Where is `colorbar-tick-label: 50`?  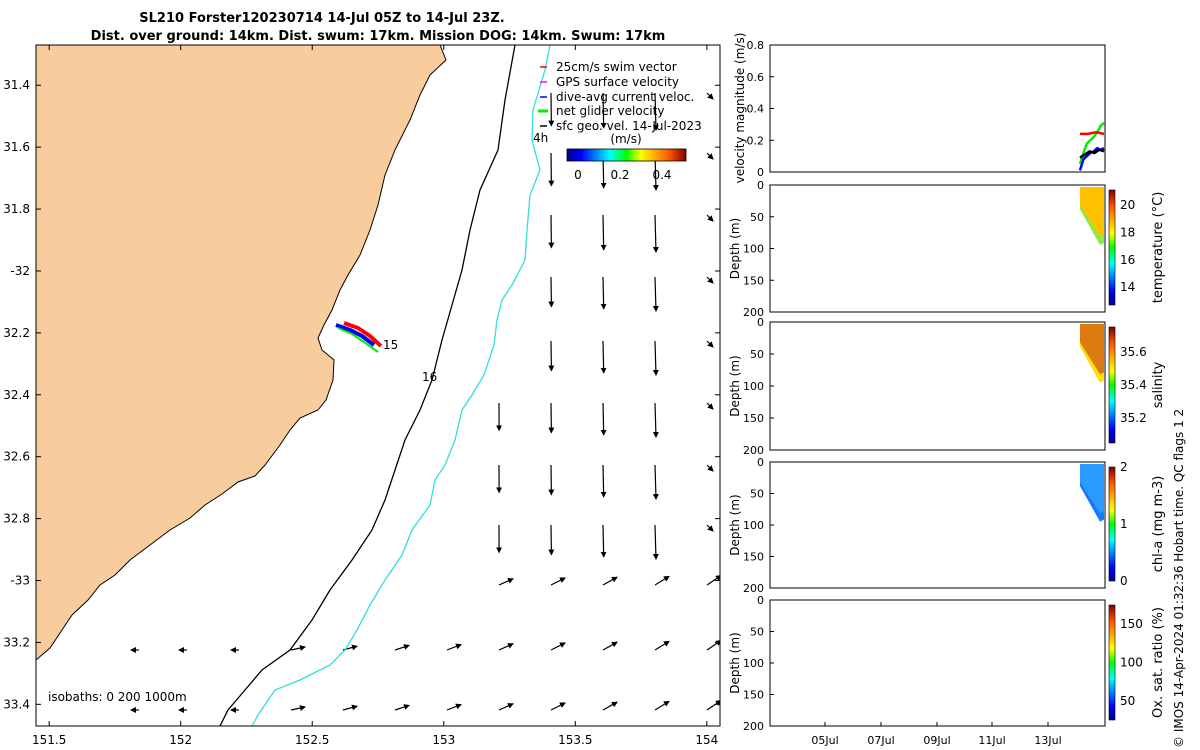
colorbar-tick-label: 50 is located at coordinates (1127, 701).